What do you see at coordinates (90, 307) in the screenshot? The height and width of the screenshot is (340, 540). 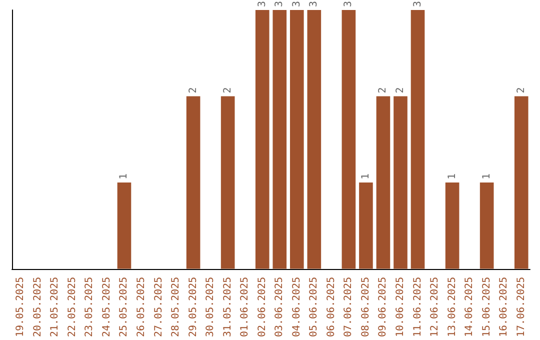 I see `x-tick-label: 23.05.2025` at bounding box center [90, 307].